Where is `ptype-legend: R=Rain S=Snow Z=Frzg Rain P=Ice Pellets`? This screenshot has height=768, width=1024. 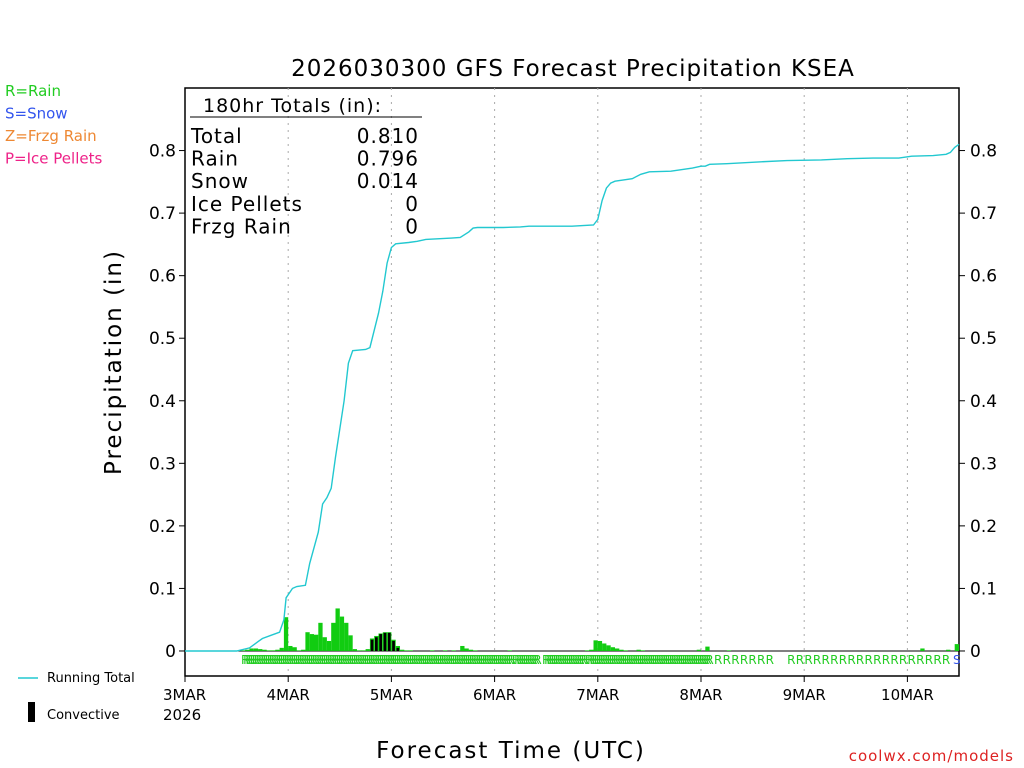
ptype-legend: R=Rain S=Snow Z=Frzg Rain P=Ice Pellets is located at coordinates (53, 125).